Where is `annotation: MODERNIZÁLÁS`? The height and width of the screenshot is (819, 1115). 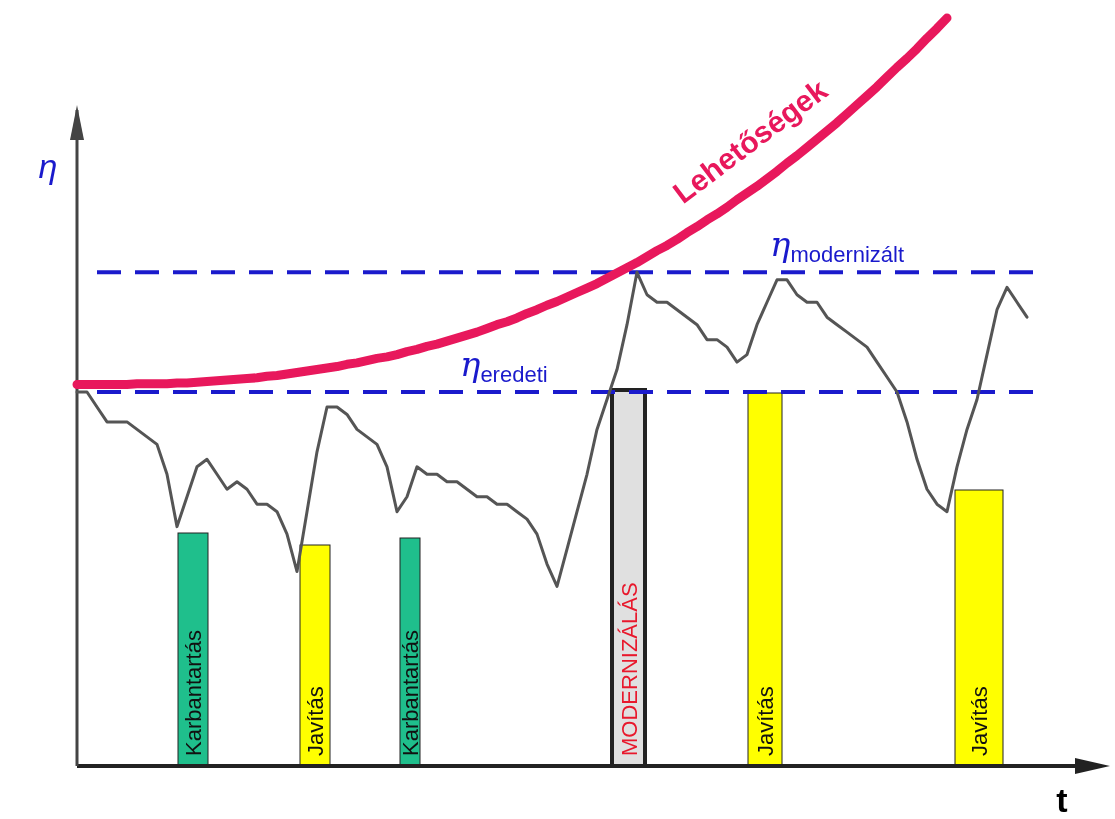
annotation: MODERNIZÁLÁS is located at coordinates (629, 669).